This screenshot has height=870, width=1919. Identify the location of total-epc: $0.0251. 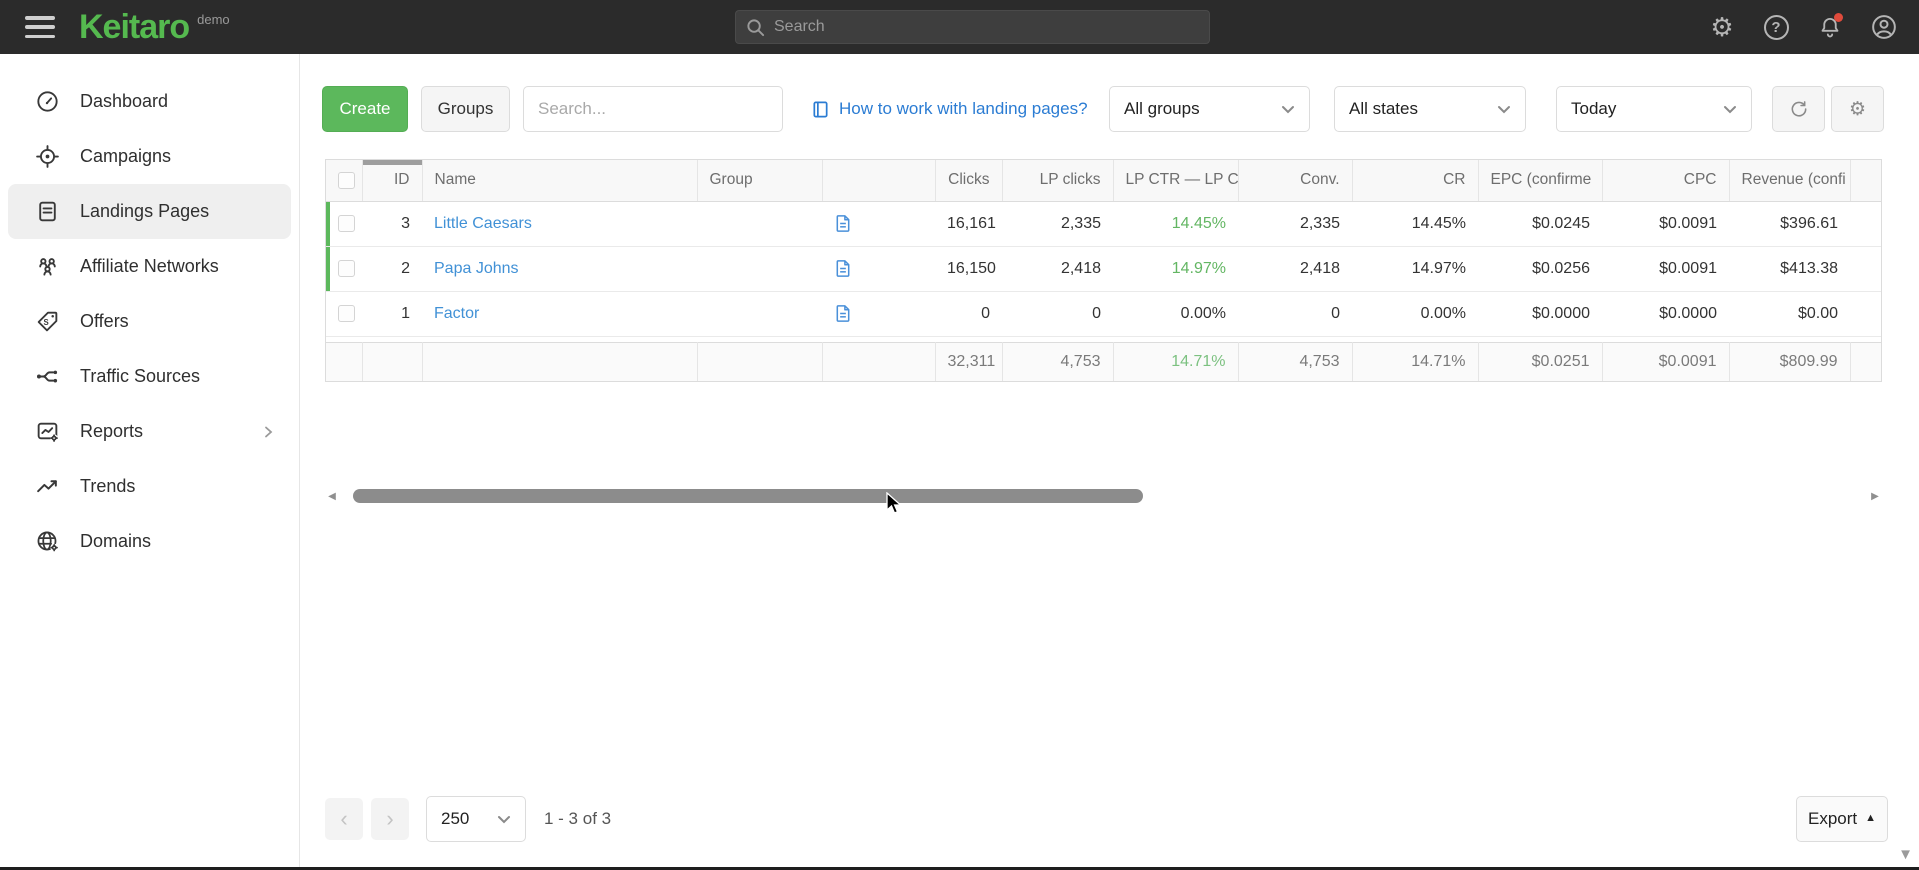
(1540, 361).